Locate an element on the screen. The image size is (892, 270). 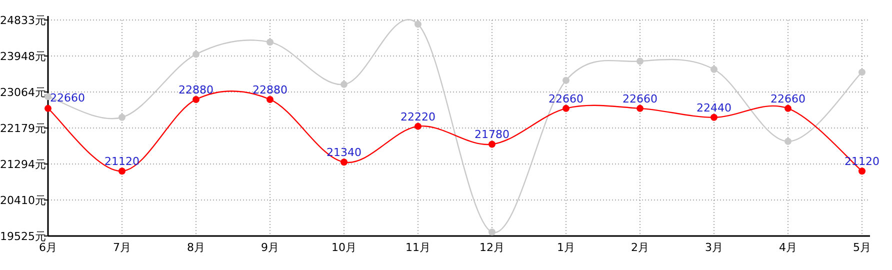
x-tick-label: 12月 is located at coordinates (492, 247).